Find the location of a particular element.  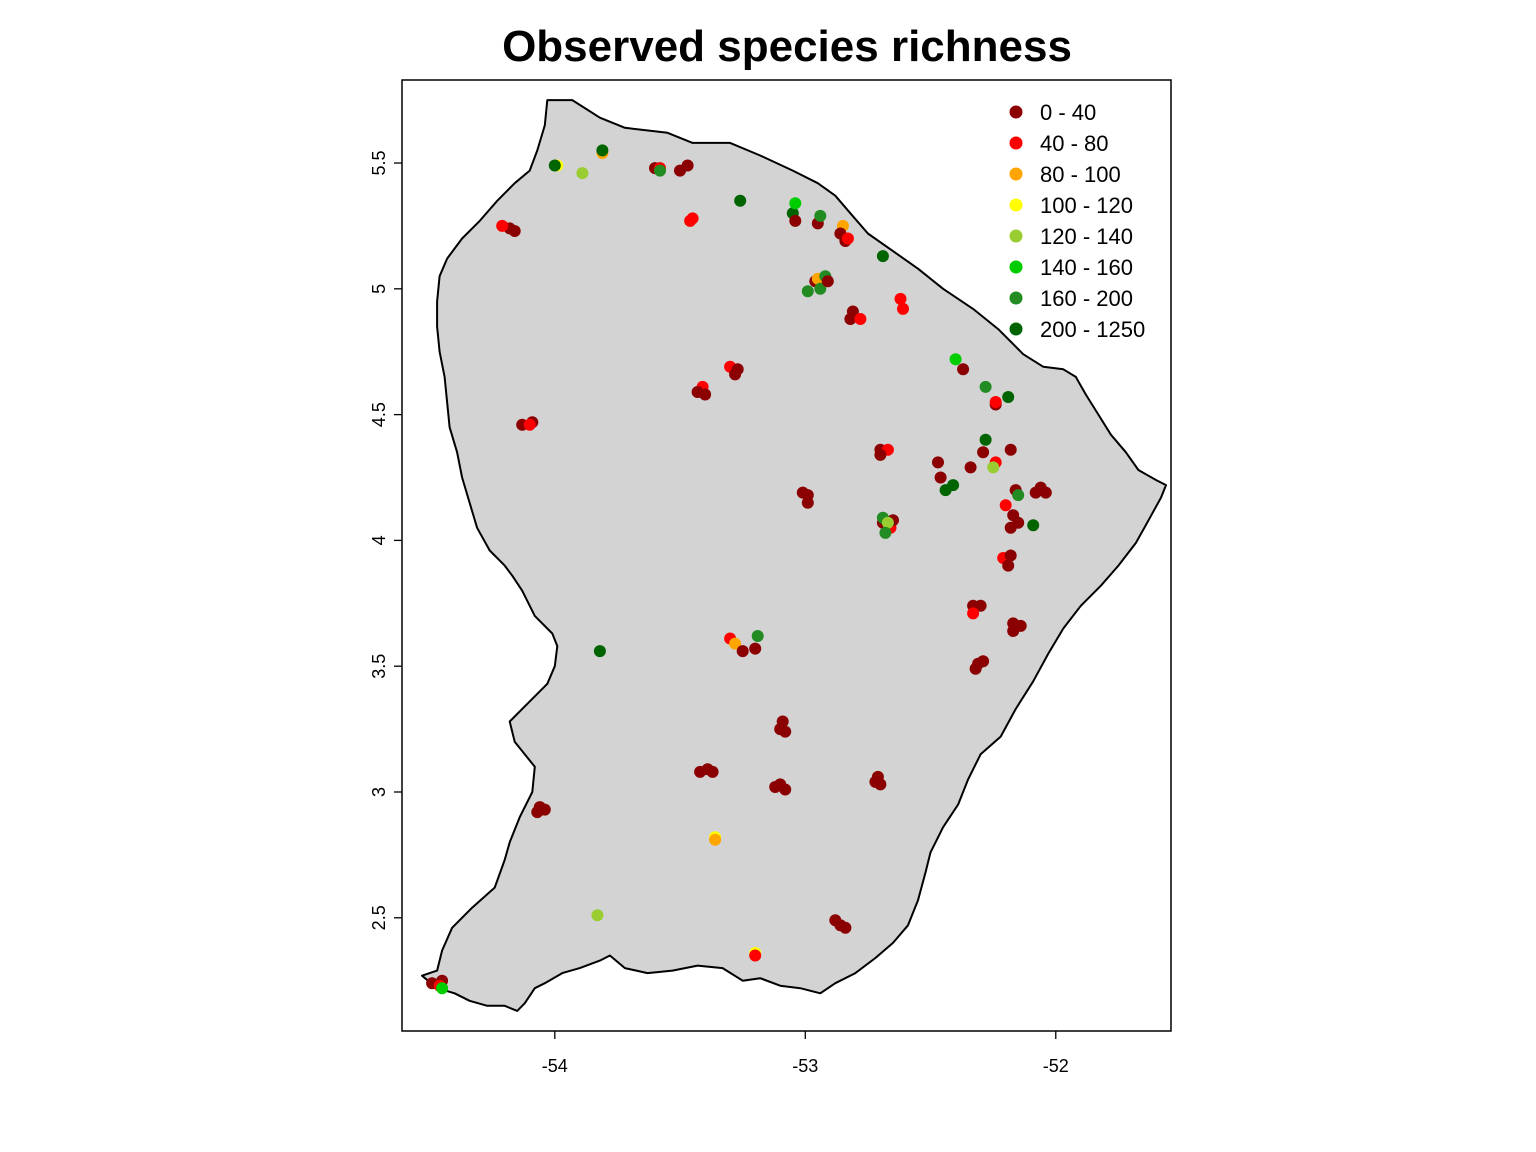

y-tick-label: 5.5 is located at coordinates (379, 162).